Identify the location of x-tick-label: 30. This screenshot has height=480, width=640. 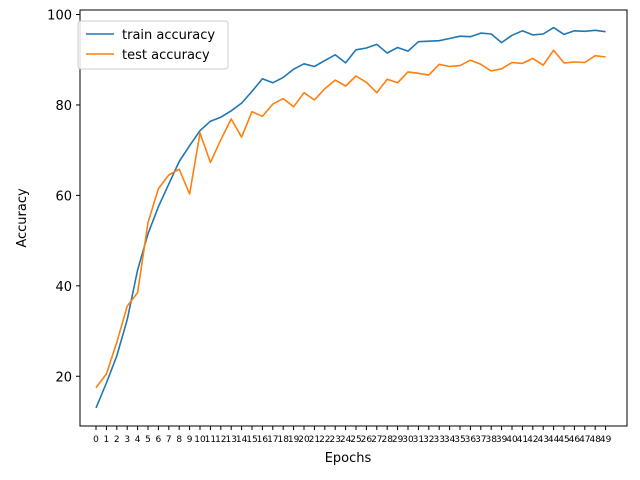
(408, 440).